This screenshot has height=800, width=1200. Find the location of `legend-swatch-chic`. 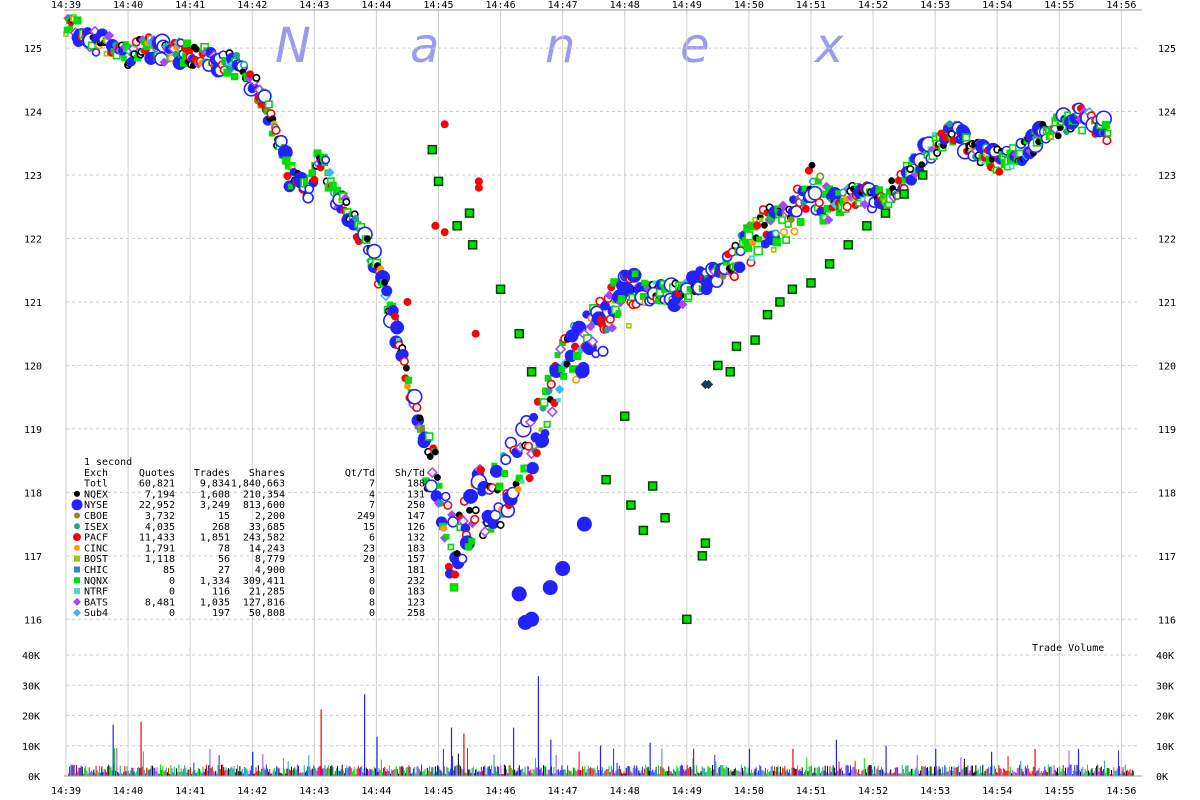

legend-swatch-chic is located at coordinates (77, 569).